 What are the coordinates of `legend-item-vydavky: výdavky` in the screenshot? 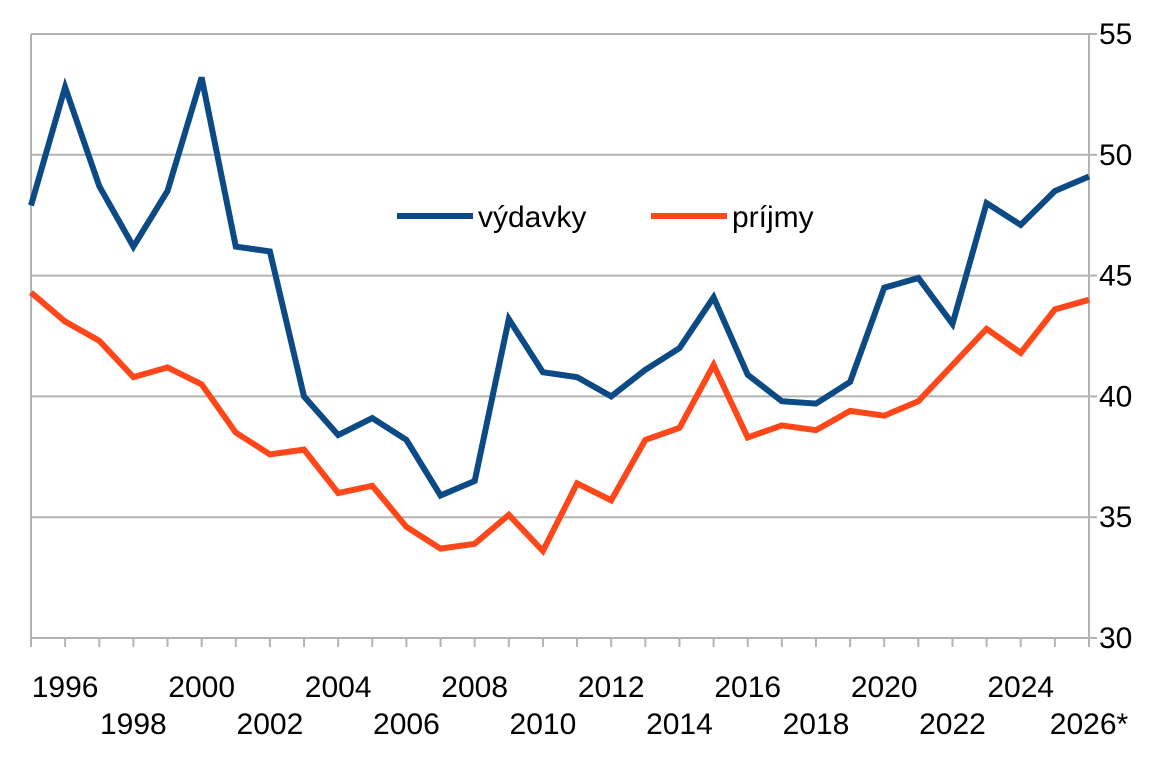 It's located at (491, 217).